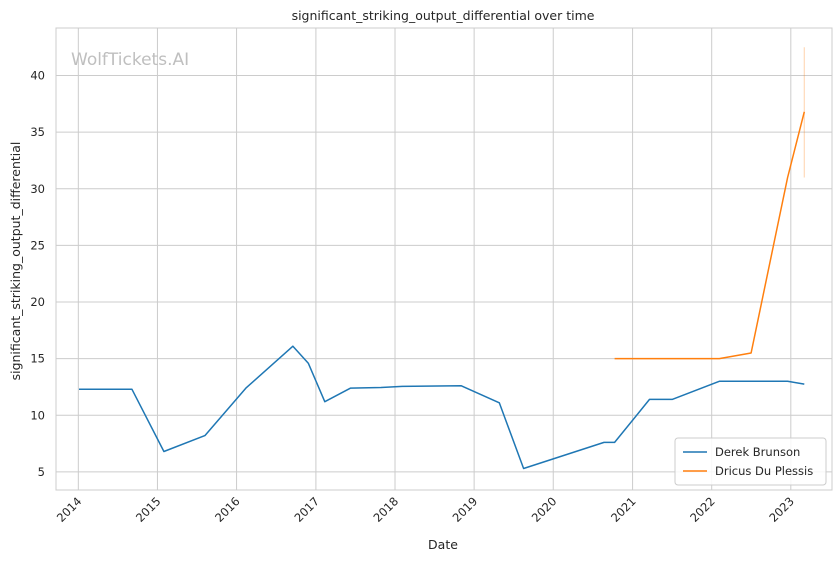 The width and height of the screenshot is (840, 561). What do you see at coordinates (764, 471) in the screenshot?
I see `legend-label: Dricus Du Plessis` at bounding box center [764, 471].